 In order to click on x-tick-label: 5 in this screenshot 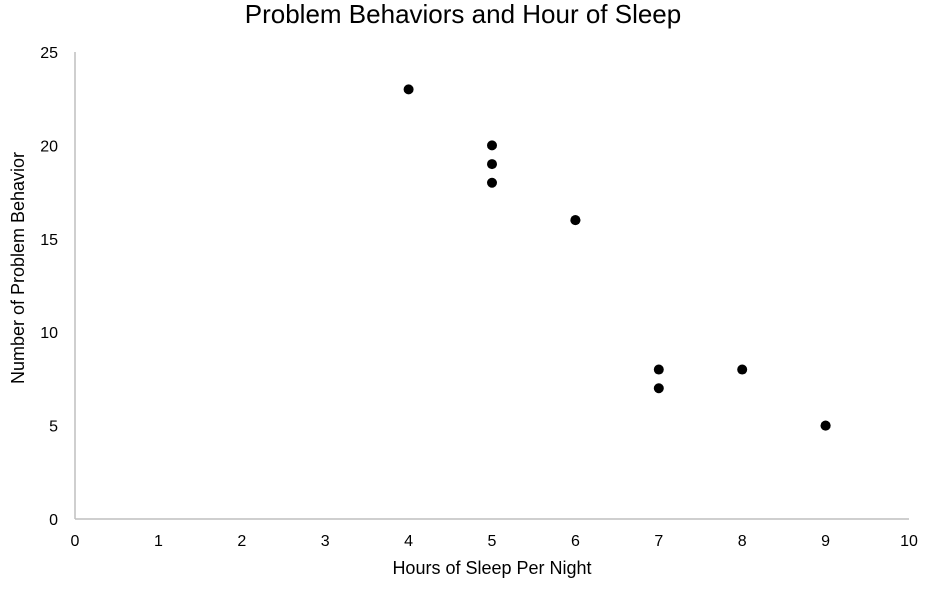, I will do `click(492, 541)`.